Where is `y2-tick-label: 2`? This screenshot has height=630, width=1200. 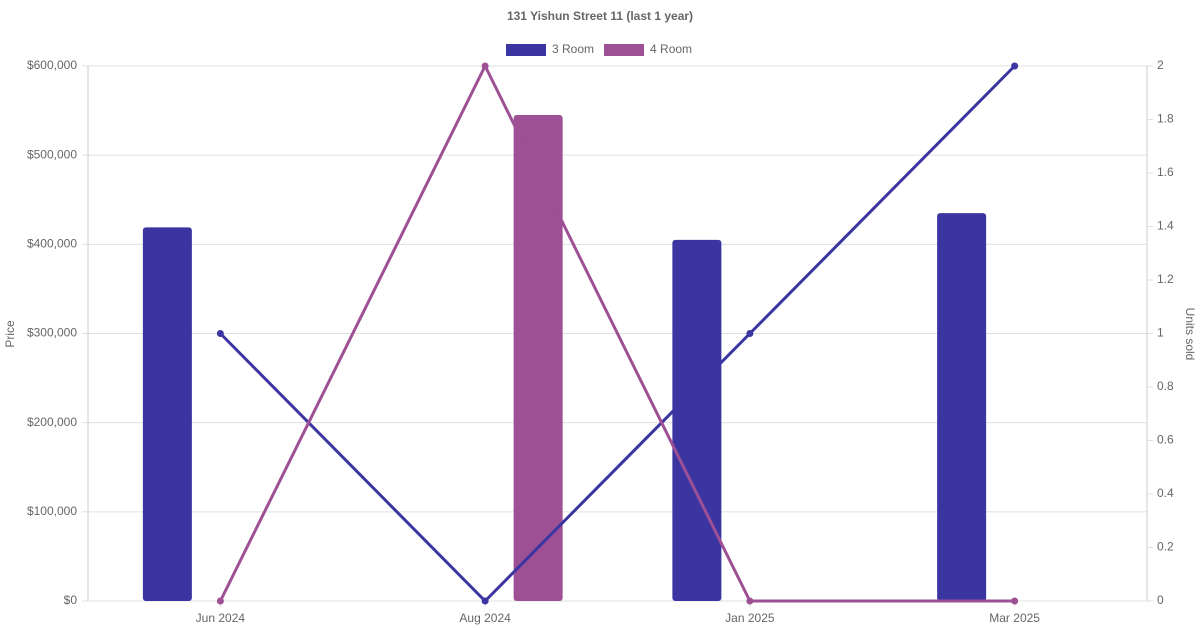
y2-tick-label: 2 is located at coordinates (1160, 65).